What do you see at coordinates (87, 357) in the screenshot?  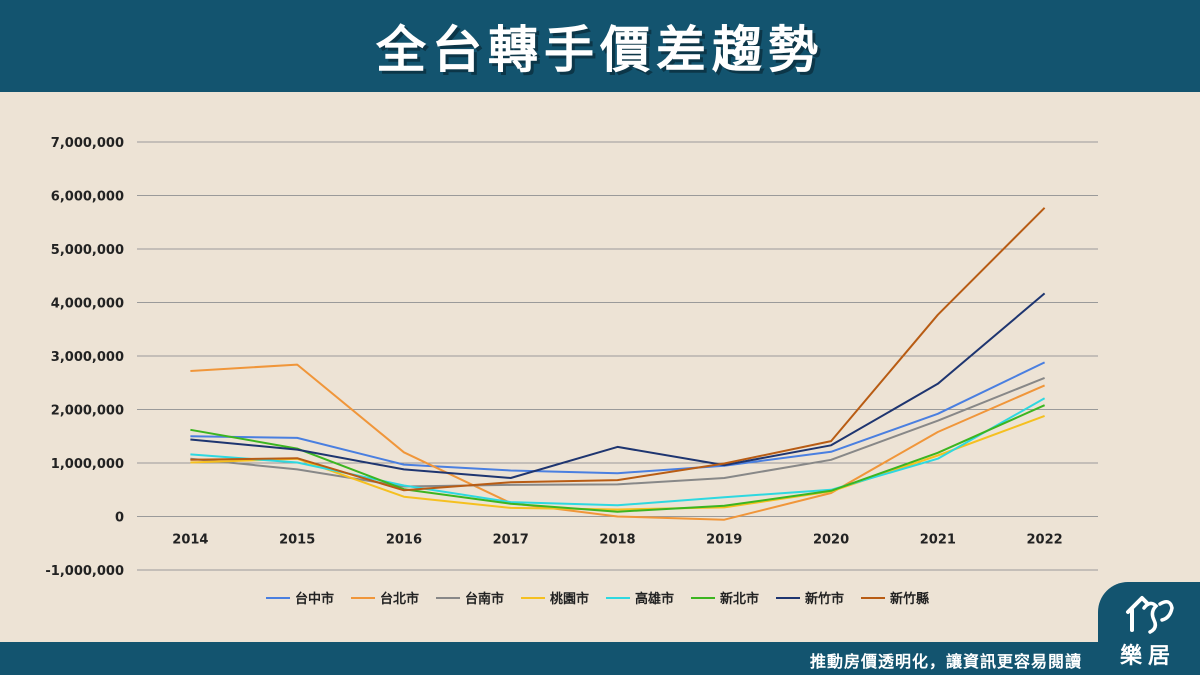 I see `y-tick-label: 3,000,000` at bounding box center [87, 357].